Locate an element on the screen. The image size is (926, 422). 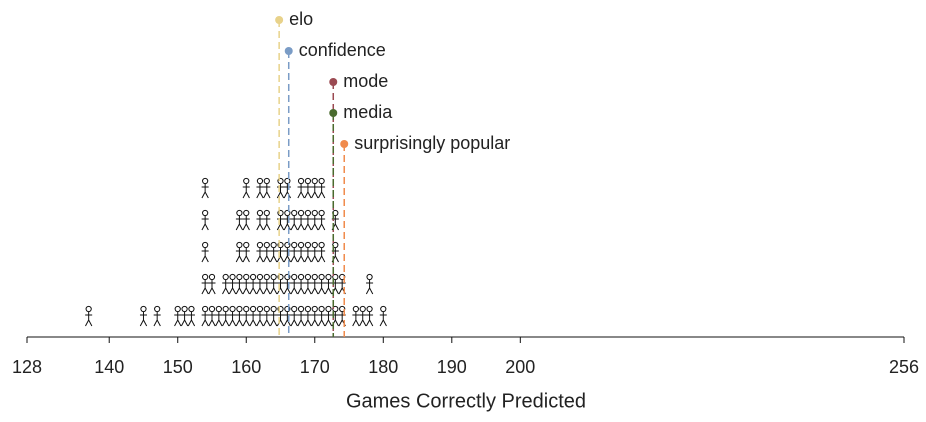
marker-label: mode is located at coordinates (365, 81).